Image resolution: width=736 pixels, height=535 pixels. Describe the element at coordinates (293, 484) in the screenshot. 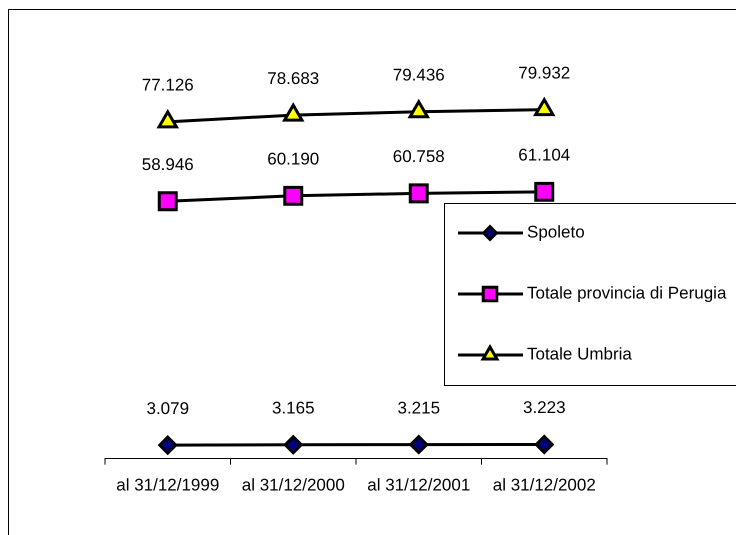

I see `x-tick-label: al 31/12/2000` at that location.